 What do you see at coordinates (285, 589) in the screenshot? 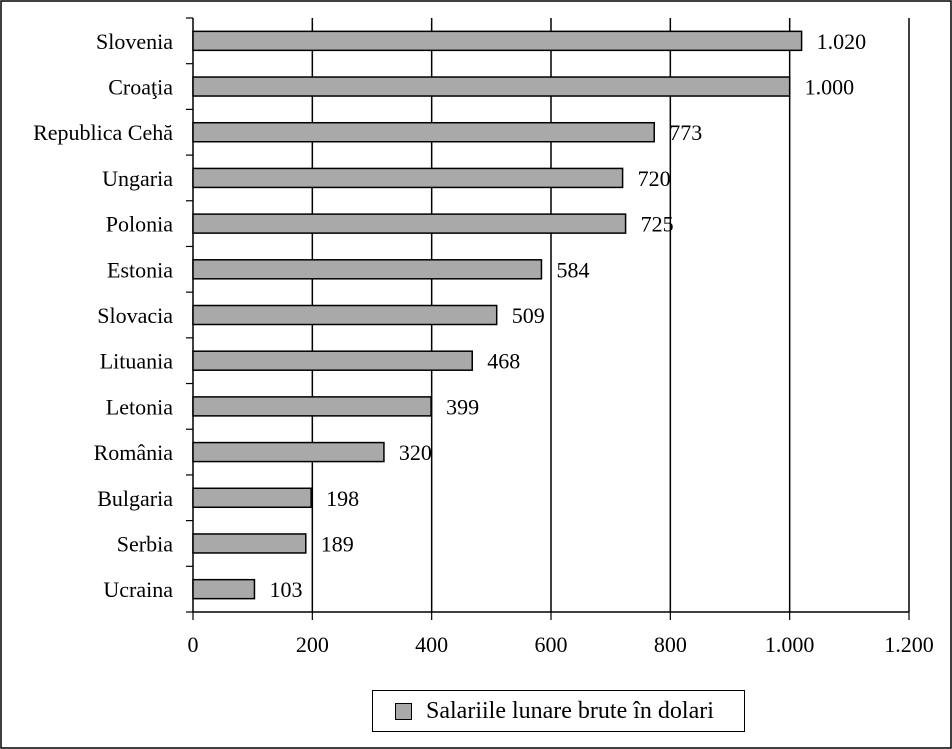
I see `value-label-12: 103` at bounding box center [285, 589].